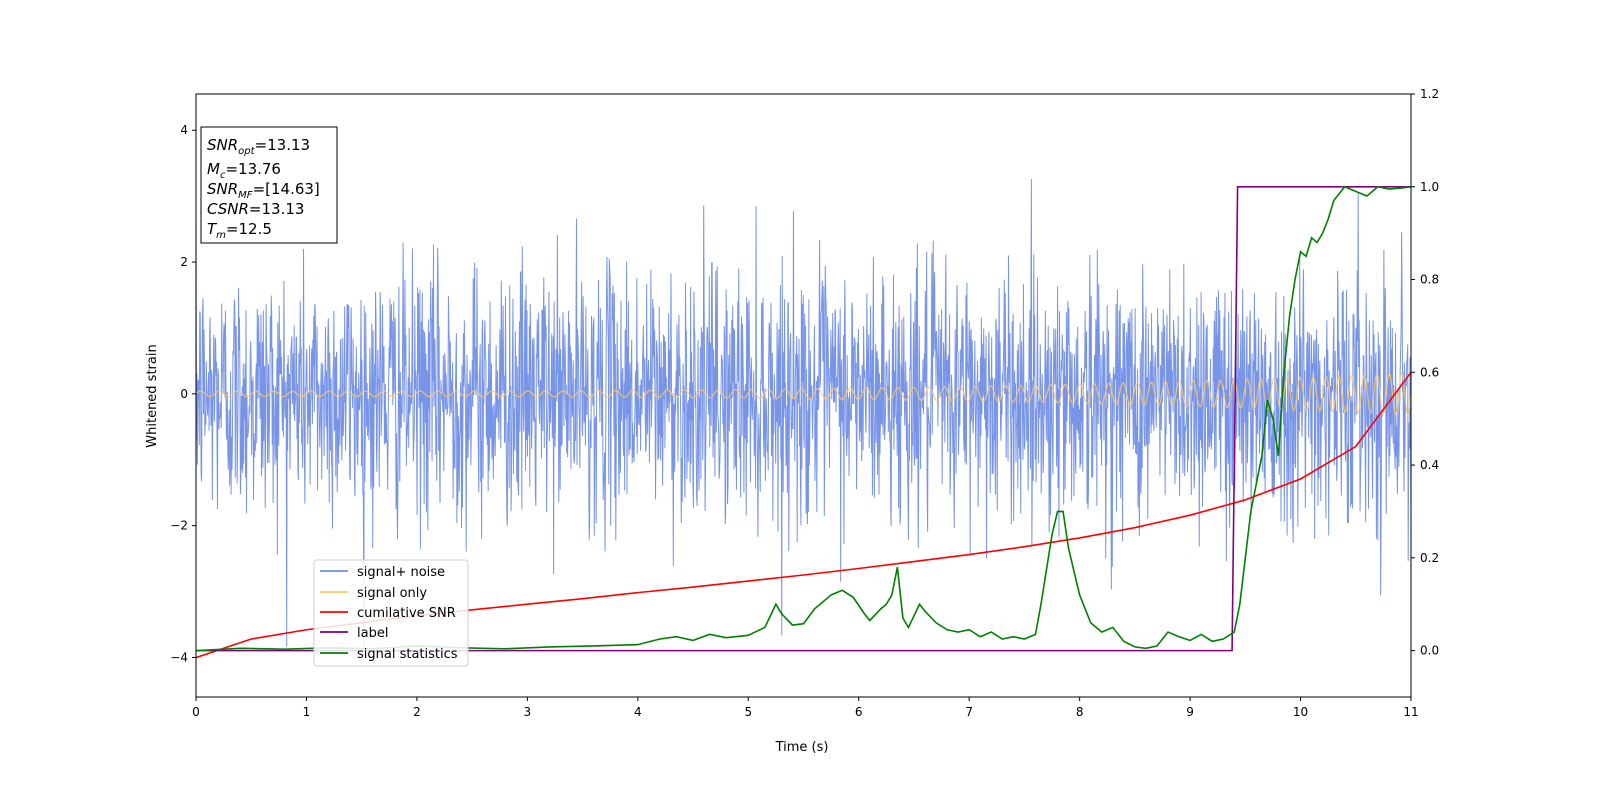 The image size is (1600, 800). I want to click on y-tick-label: 2, so click(184, 262).